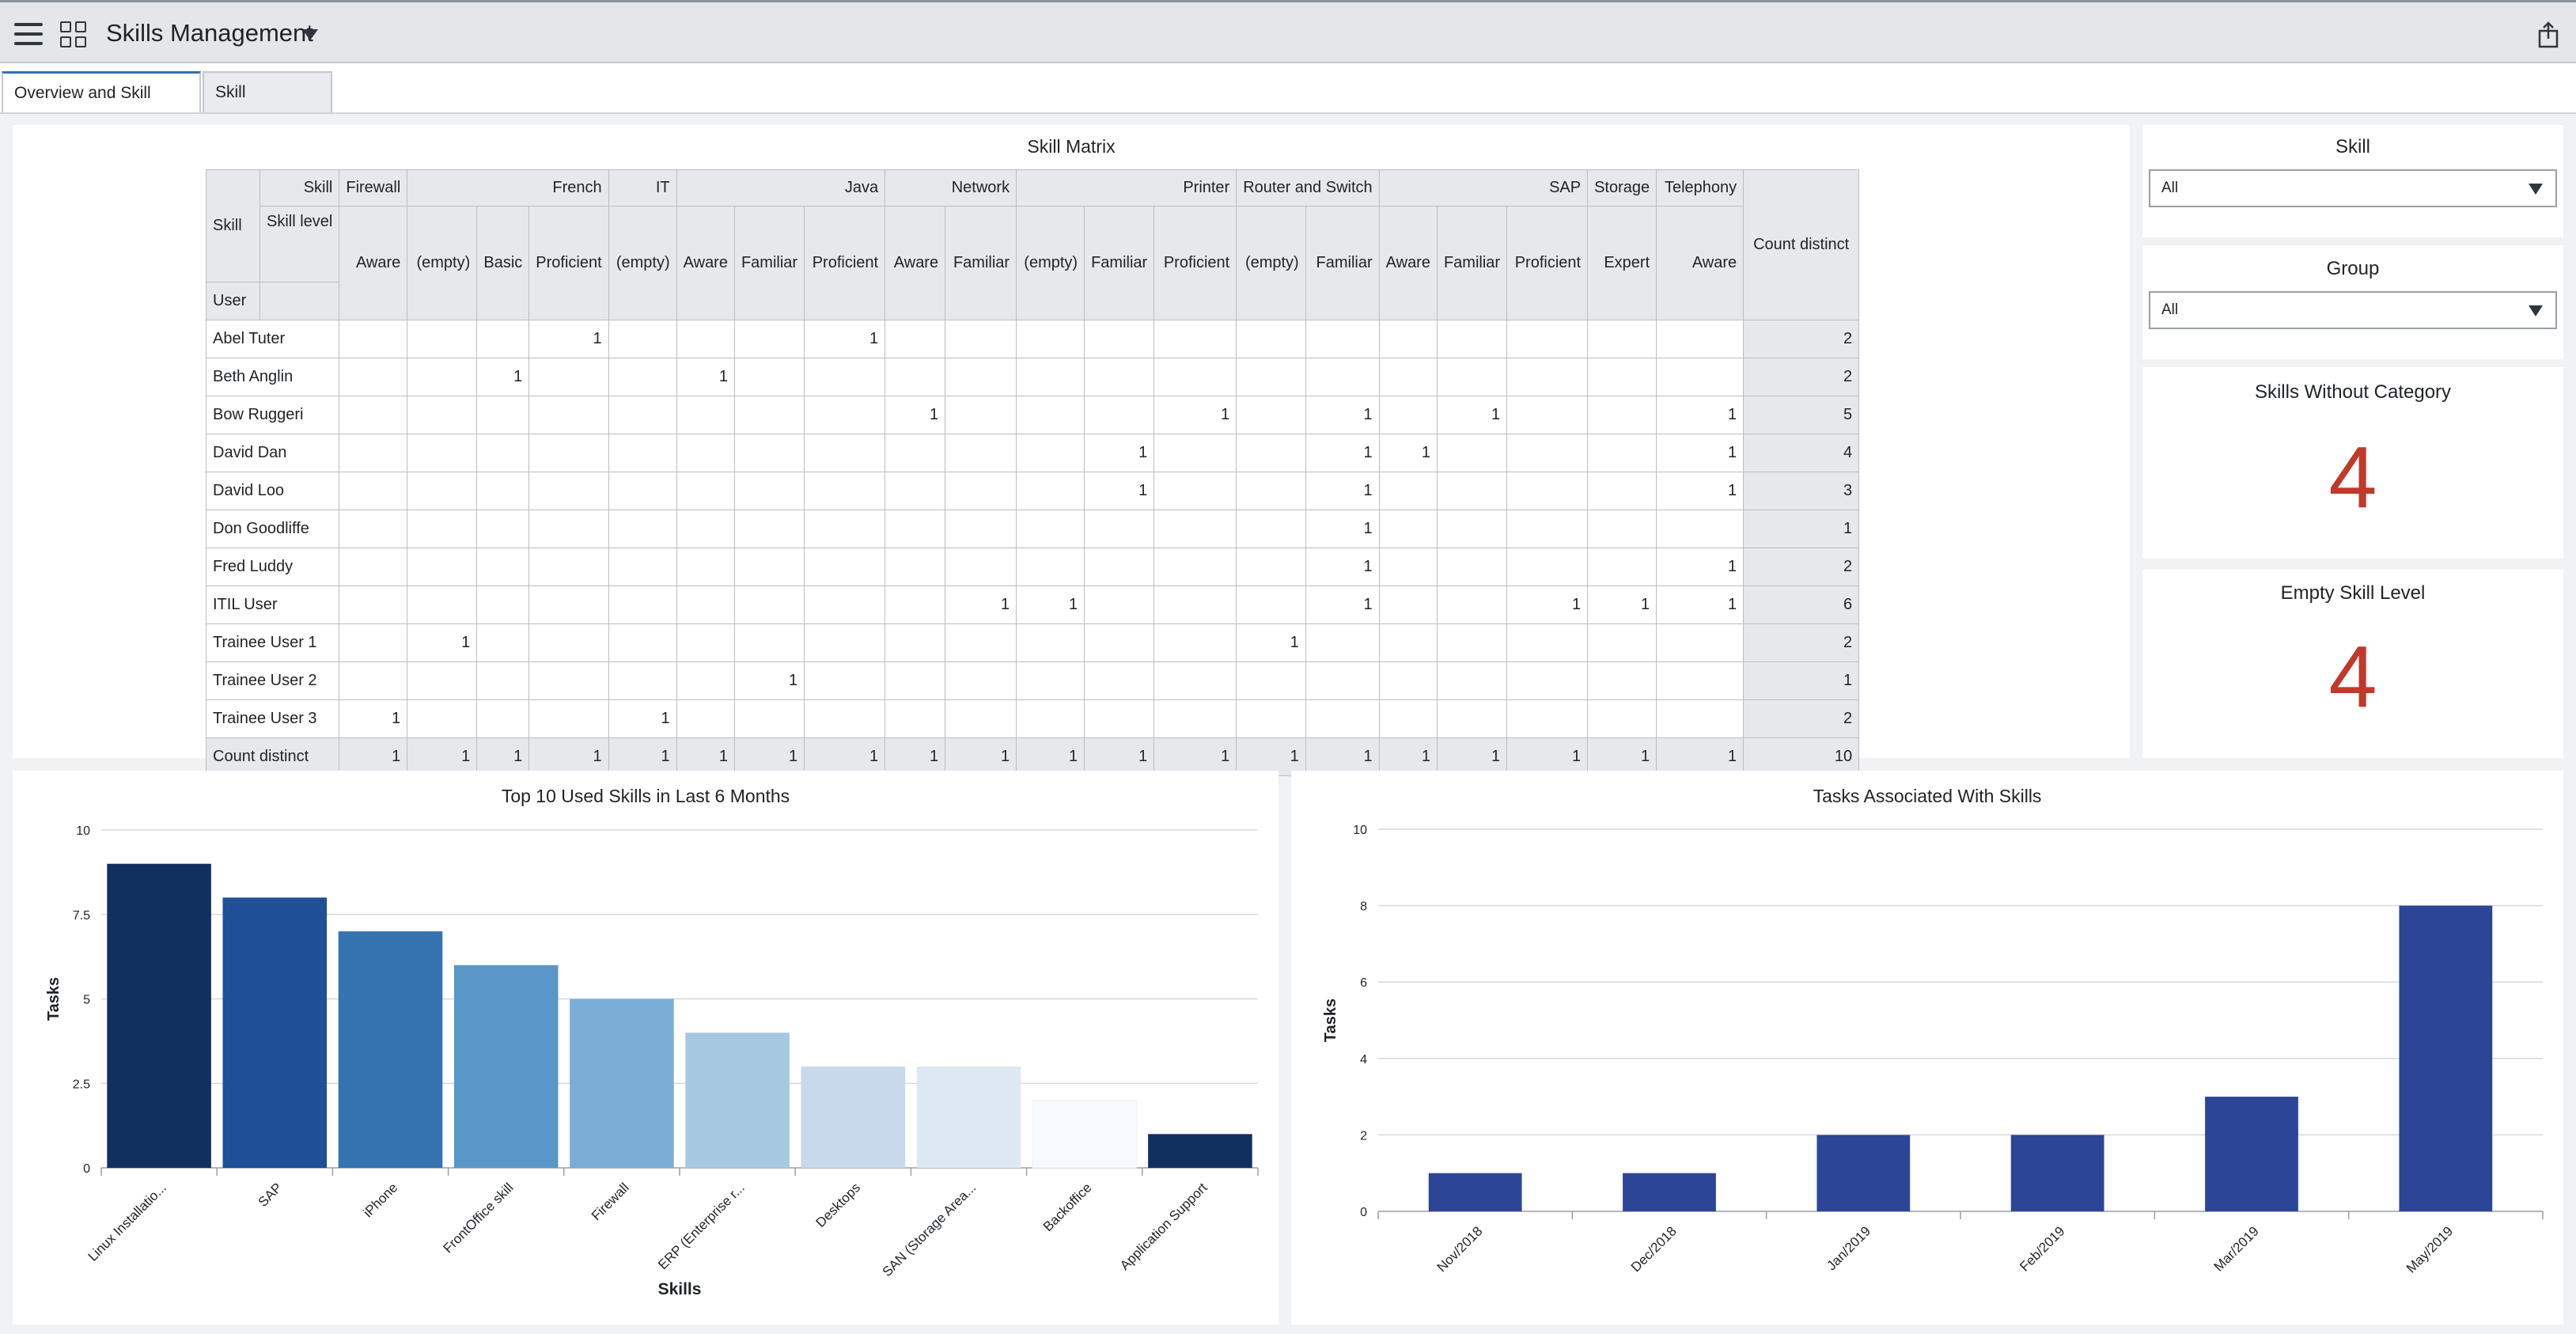  Describe the element at coordinates (272, 605) in the screenshot. I see `user-name-cell: ITIL User` at that location.